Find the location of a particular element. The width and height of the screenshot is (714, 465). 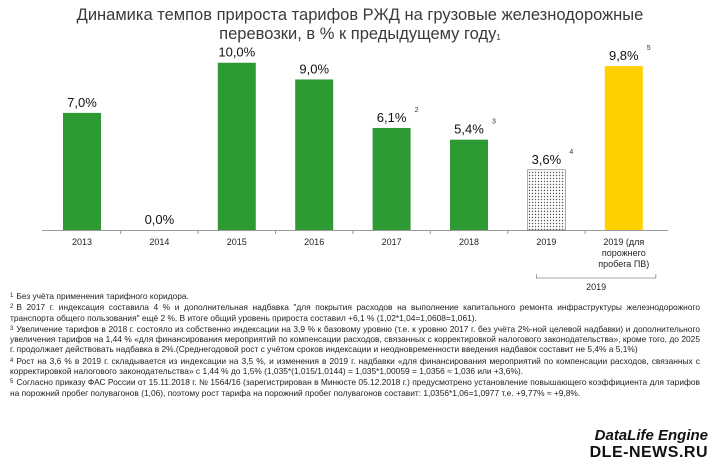

chart-title-line2: перевозки, в % к предыдущему году is located at coordinates (358, 34).